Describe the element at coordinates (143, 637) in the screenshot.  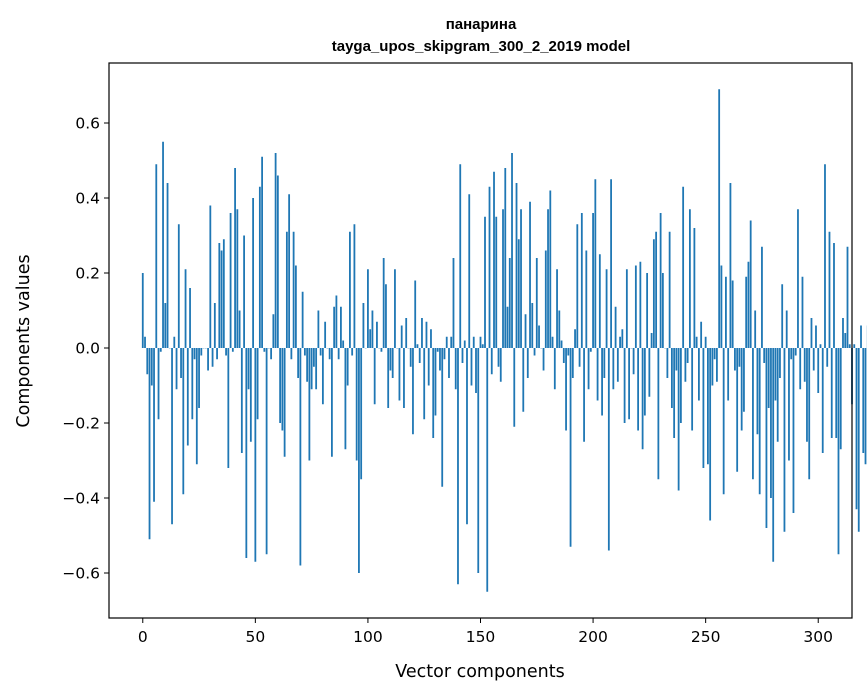
I see `x-tick-label: 0` at that location.